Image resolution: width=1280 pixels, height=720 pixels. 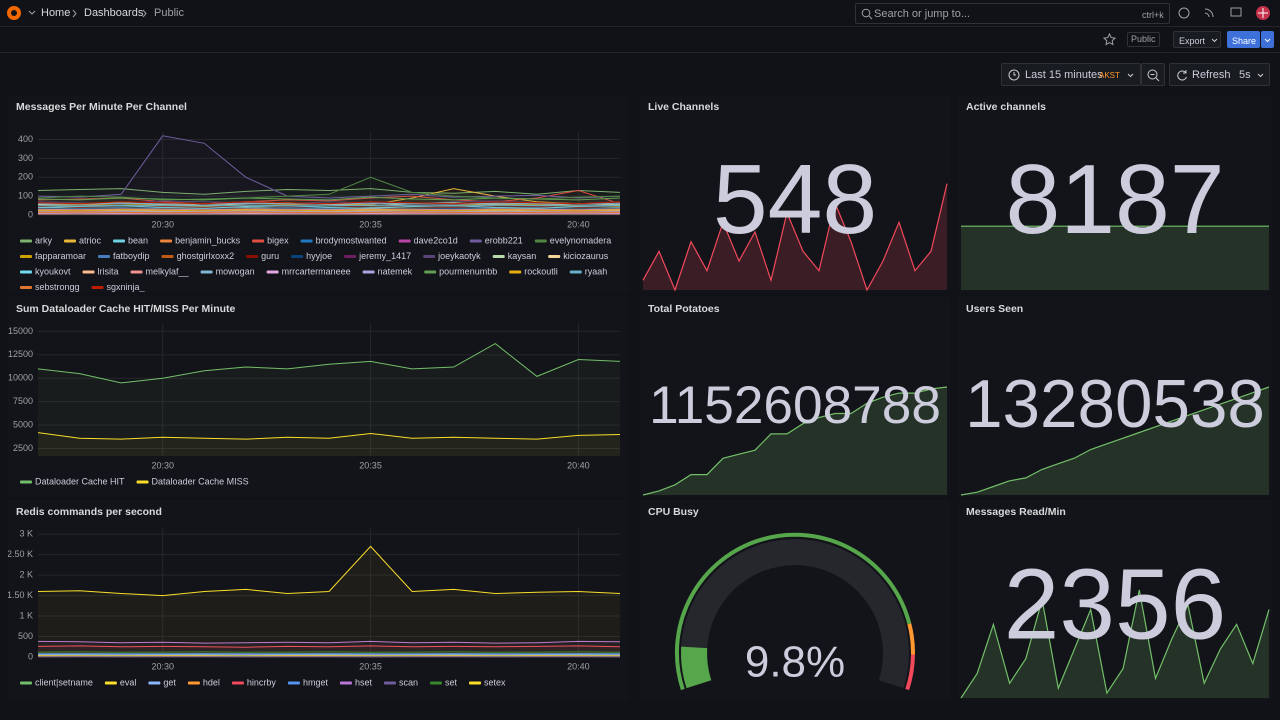 I want to click on legend-label: jeremy_1417, so click(x=384, y=256).